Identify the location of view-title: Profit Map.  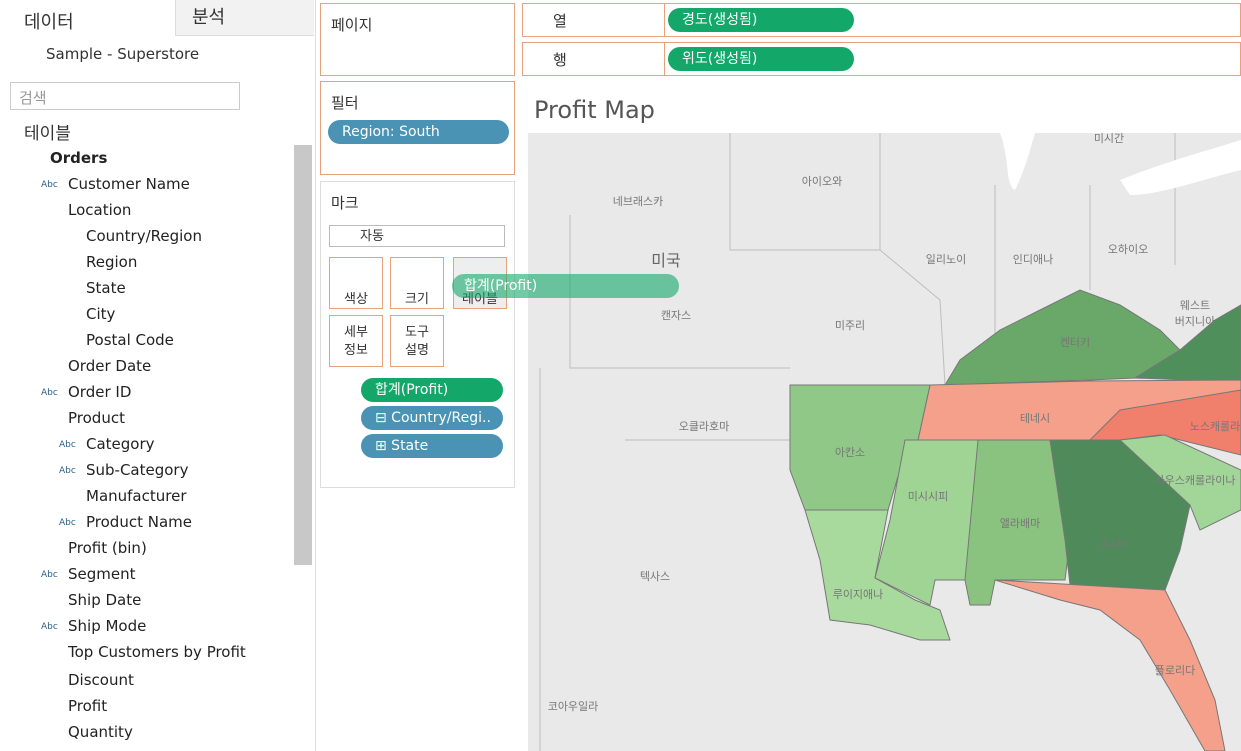
(594, 110).